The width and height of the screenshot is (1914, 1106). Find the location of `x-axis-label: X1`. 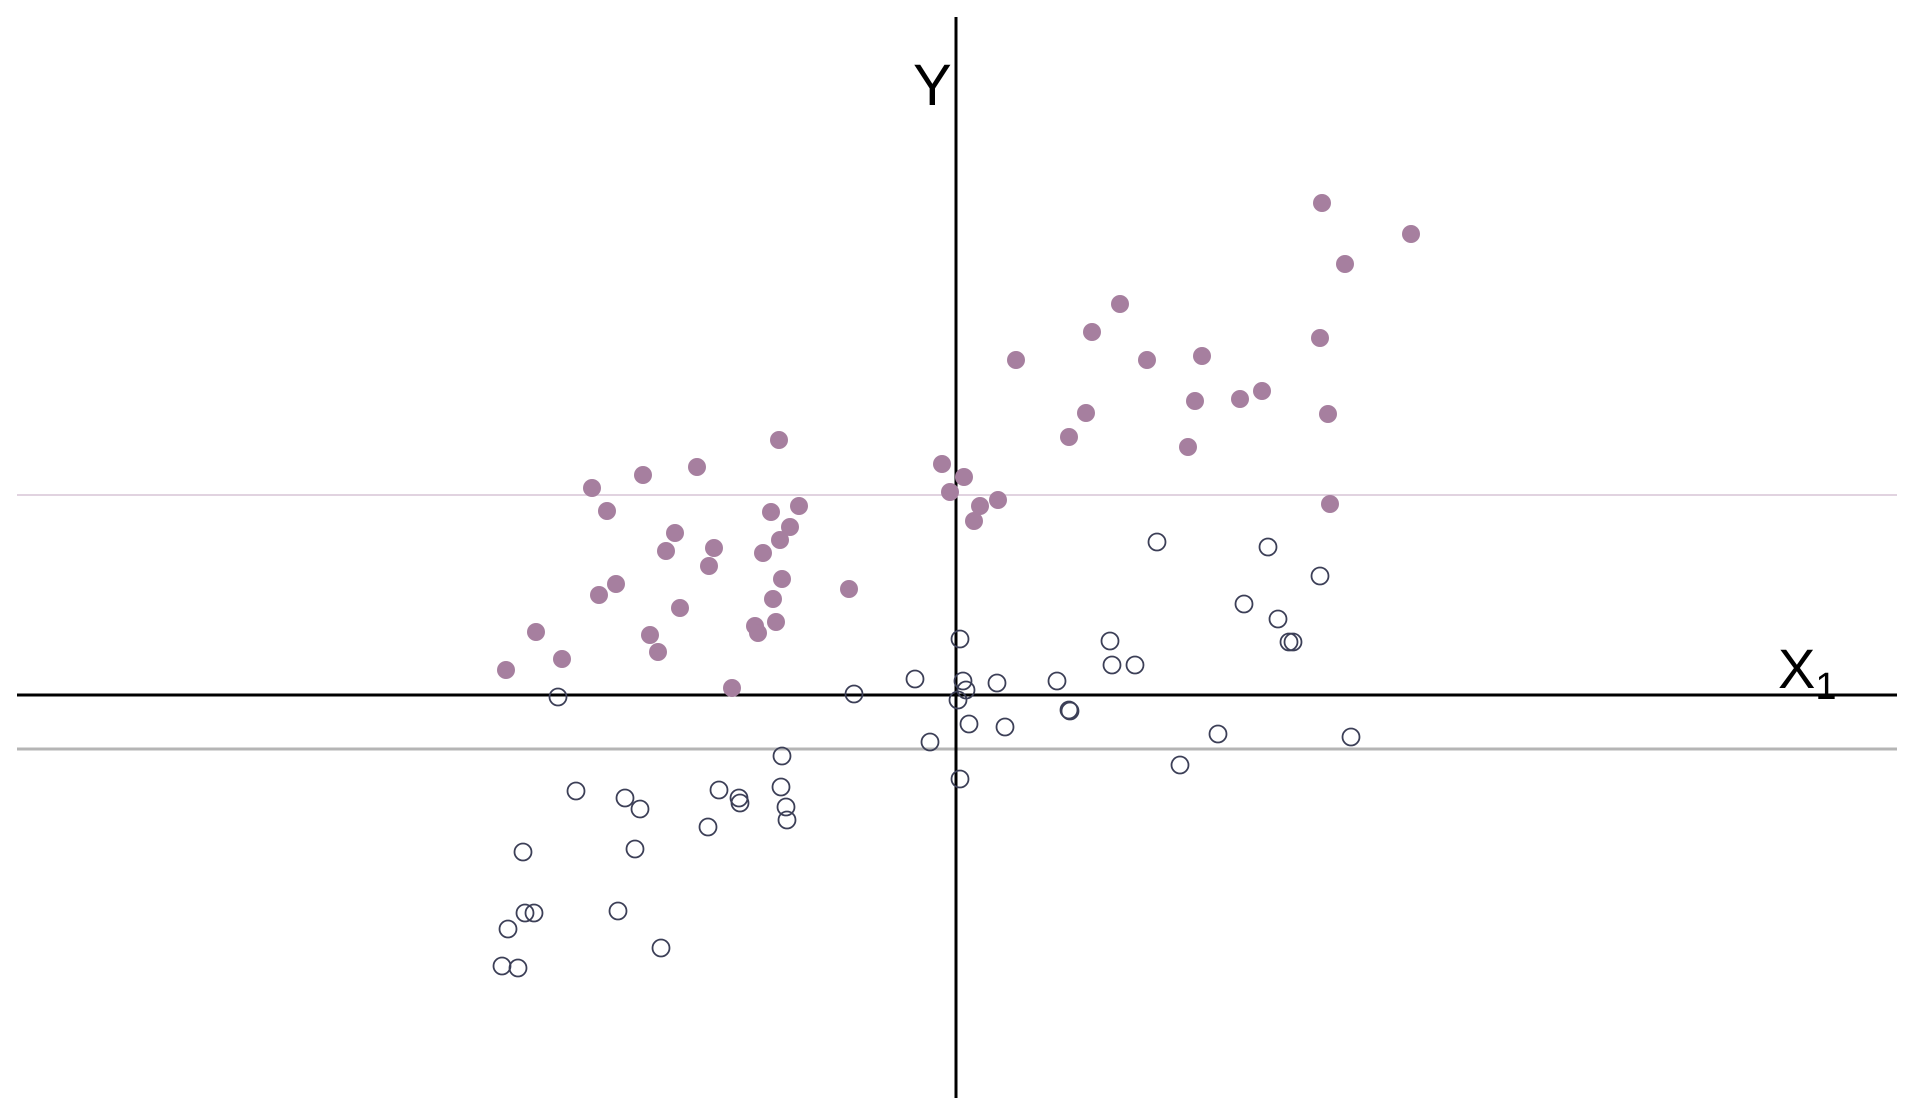

x-axis-label: X1 is located at coordinates (1807, 672).